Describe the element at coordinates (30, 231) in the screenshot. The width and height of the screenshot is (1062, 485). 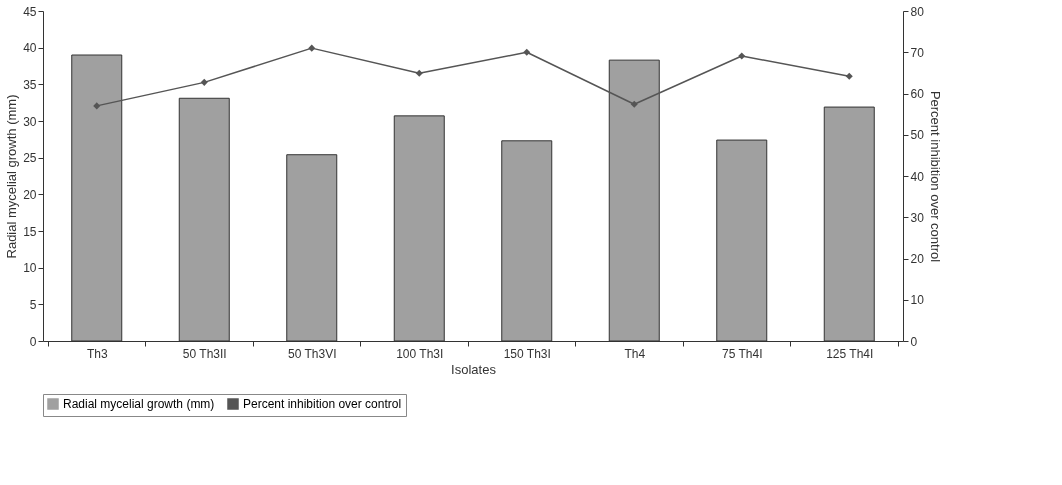
I see `y-tick-label: 15` at that location.